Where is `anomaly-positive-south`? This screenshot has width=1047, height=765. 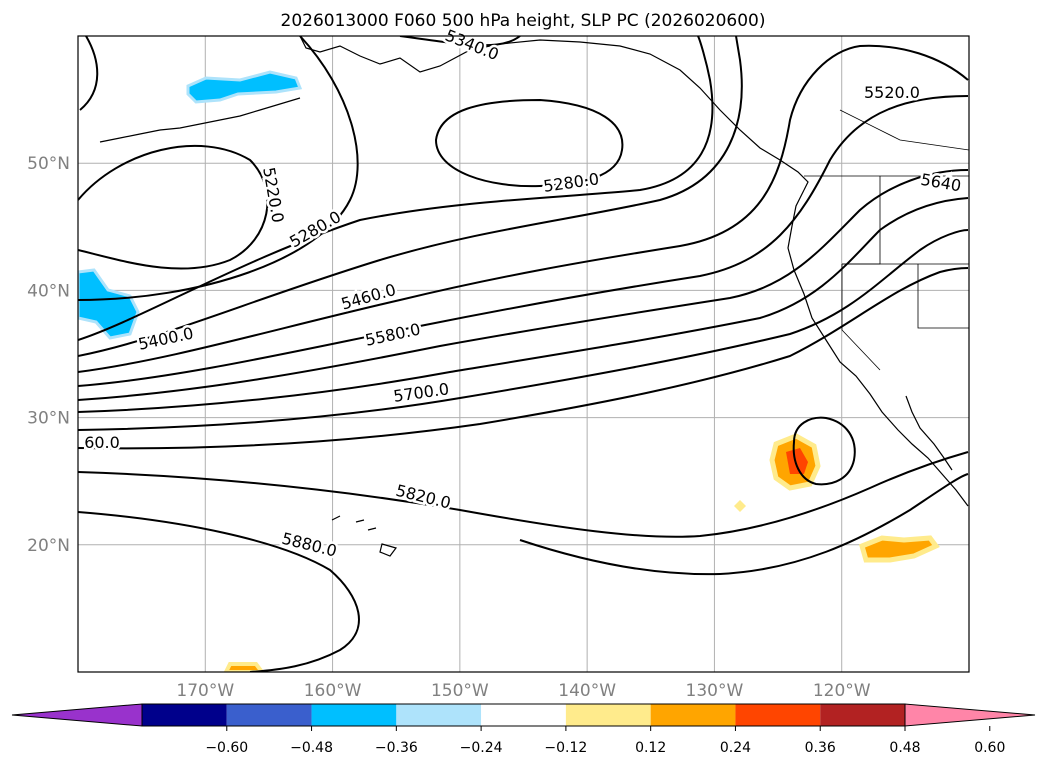 anomaly-positive-south is located at coordinates (244, 667).